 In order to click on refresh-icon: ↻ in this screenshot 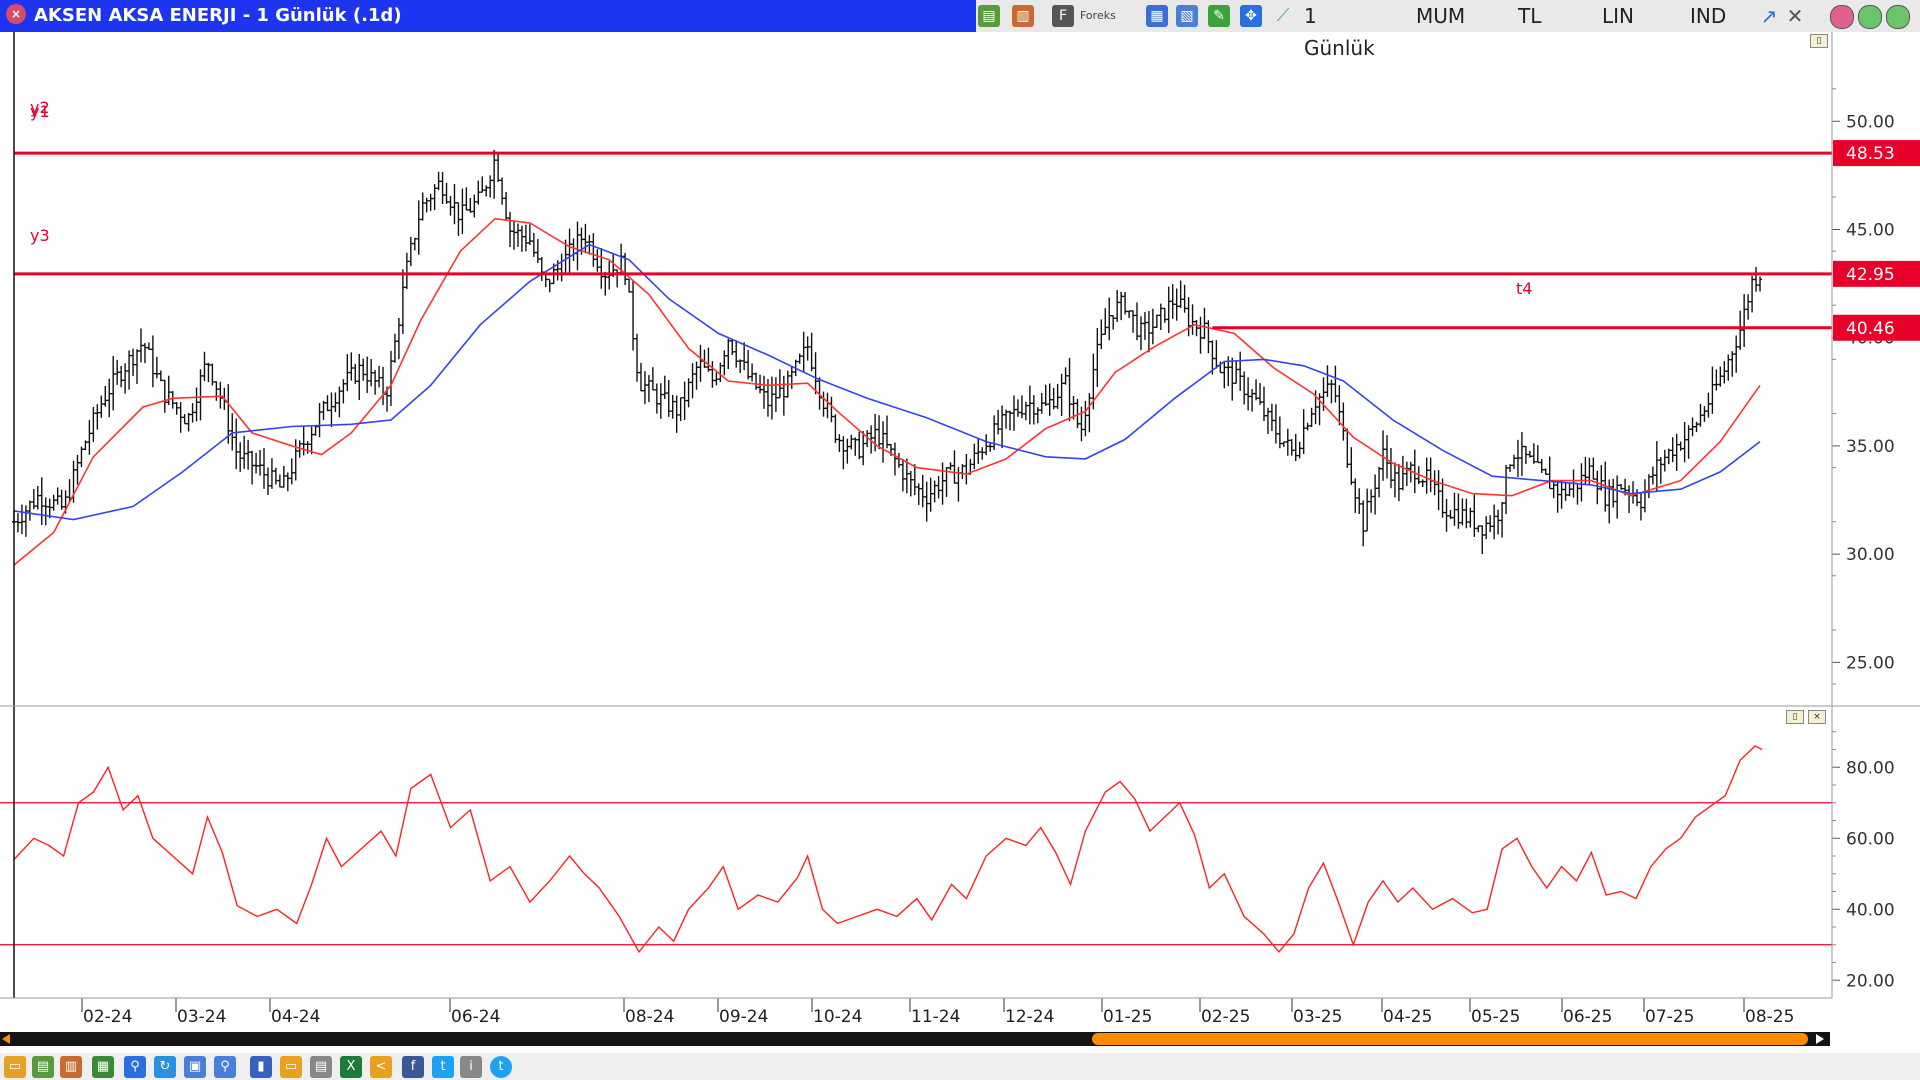, I will do `click(165, 1067)`.